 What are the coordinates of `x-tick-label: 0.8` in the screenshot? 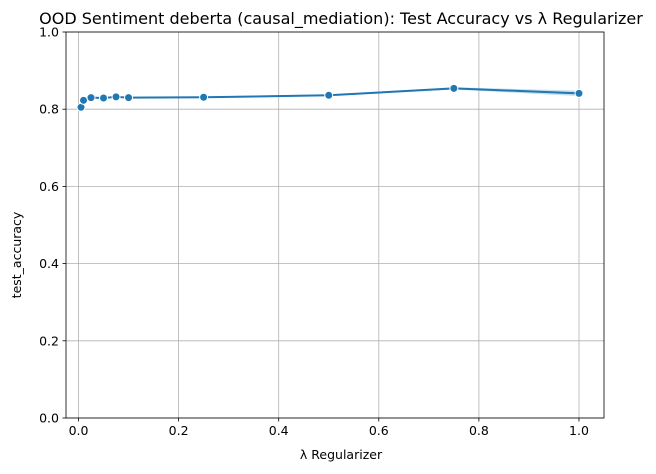 It's located at (479, 430).